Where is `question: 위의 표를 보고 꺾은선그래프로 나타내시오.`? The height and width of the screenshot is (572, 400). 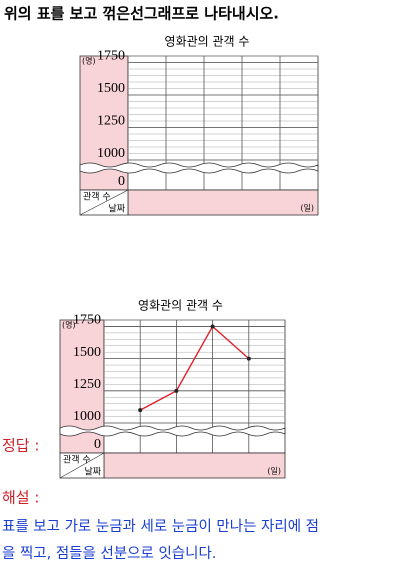
question: 위의 표를 보고 꺾은선그래프로 나타내시오. is located at coordinates (141, 14).